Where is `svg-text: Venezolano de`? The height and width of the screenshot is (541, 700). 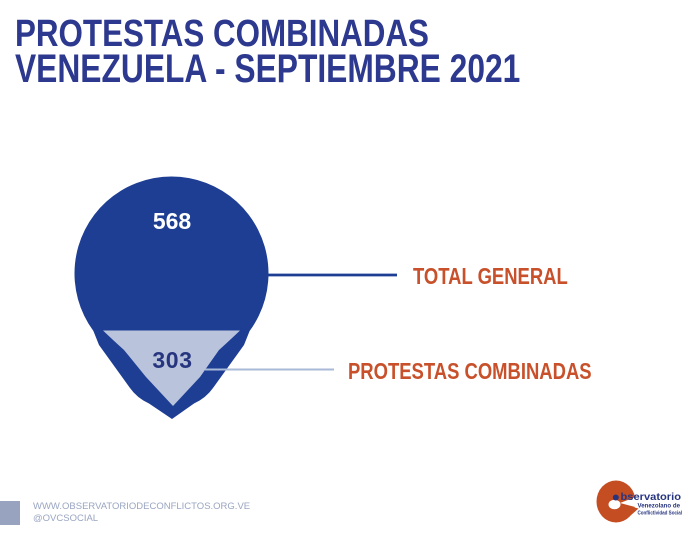
svg-text: Venezolano de is located at coordinates (659, 506).